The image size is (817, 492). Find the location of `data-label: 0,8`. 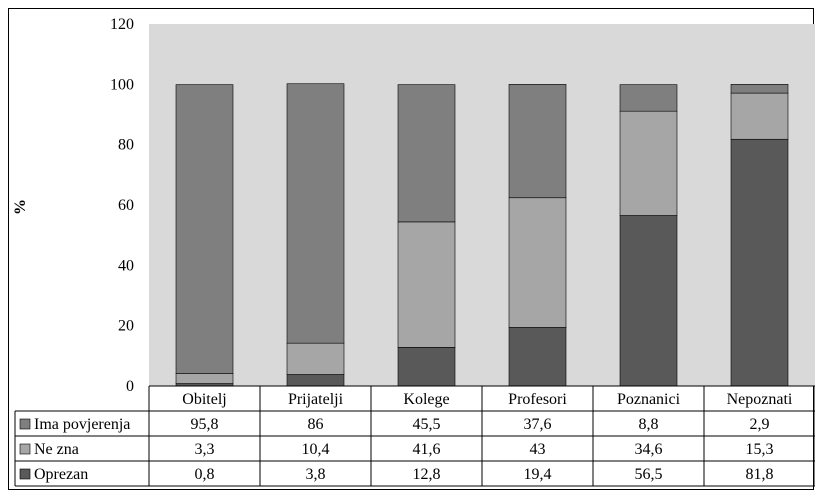

data-label: 0,8 is located at coordinates (205, 474).